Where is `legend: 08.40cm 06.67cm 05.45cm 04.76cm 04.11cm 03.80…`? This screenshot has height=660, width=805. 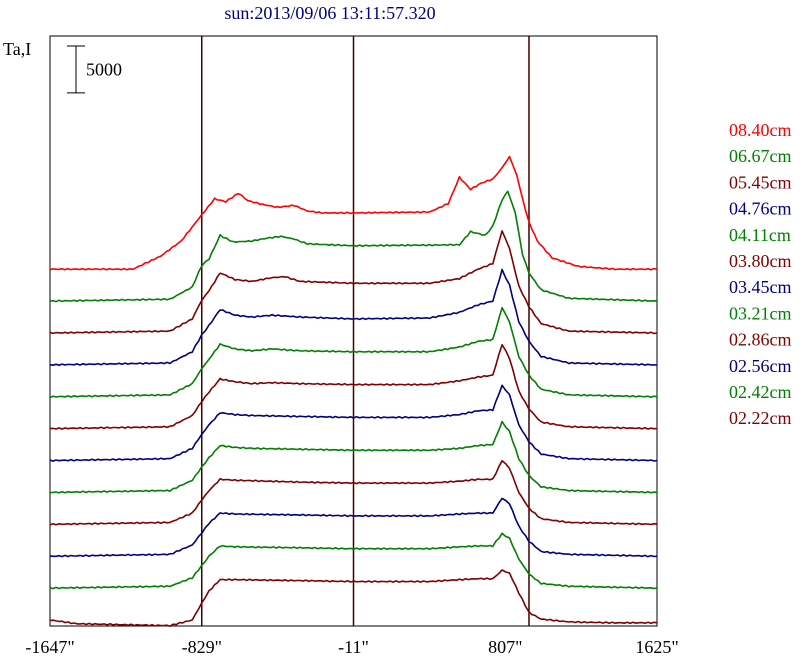 legend: 08.40cm 06.67cm 05.45cm 04.76cm 04.11cm 03.80… is located at coordinates (760, 274).